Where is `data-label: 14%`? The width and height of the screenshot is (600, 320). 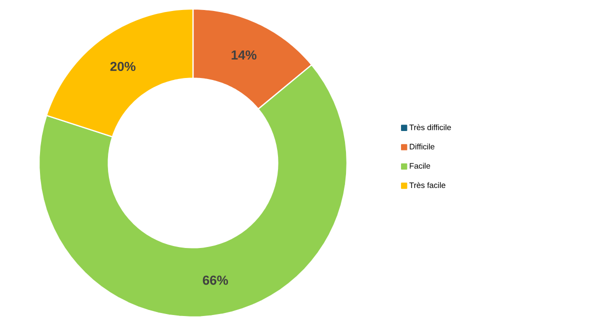 data-label: 14% is located at coordinates (244, 55).